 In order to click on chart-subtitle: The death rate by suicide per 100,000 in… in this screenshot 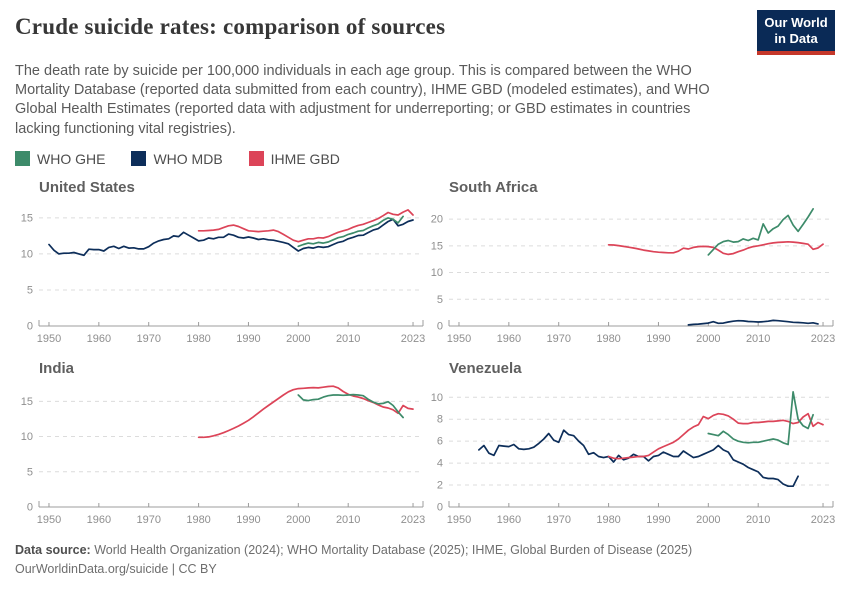, I will do `click(362, 100)`.